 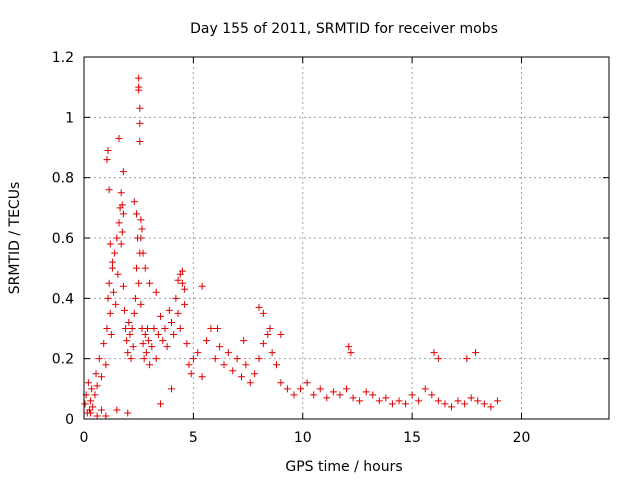 What do you see at coordinates (69, 420) in the screenshot?
I see `y-tick-label: 0` at bounding box center [69, 420].